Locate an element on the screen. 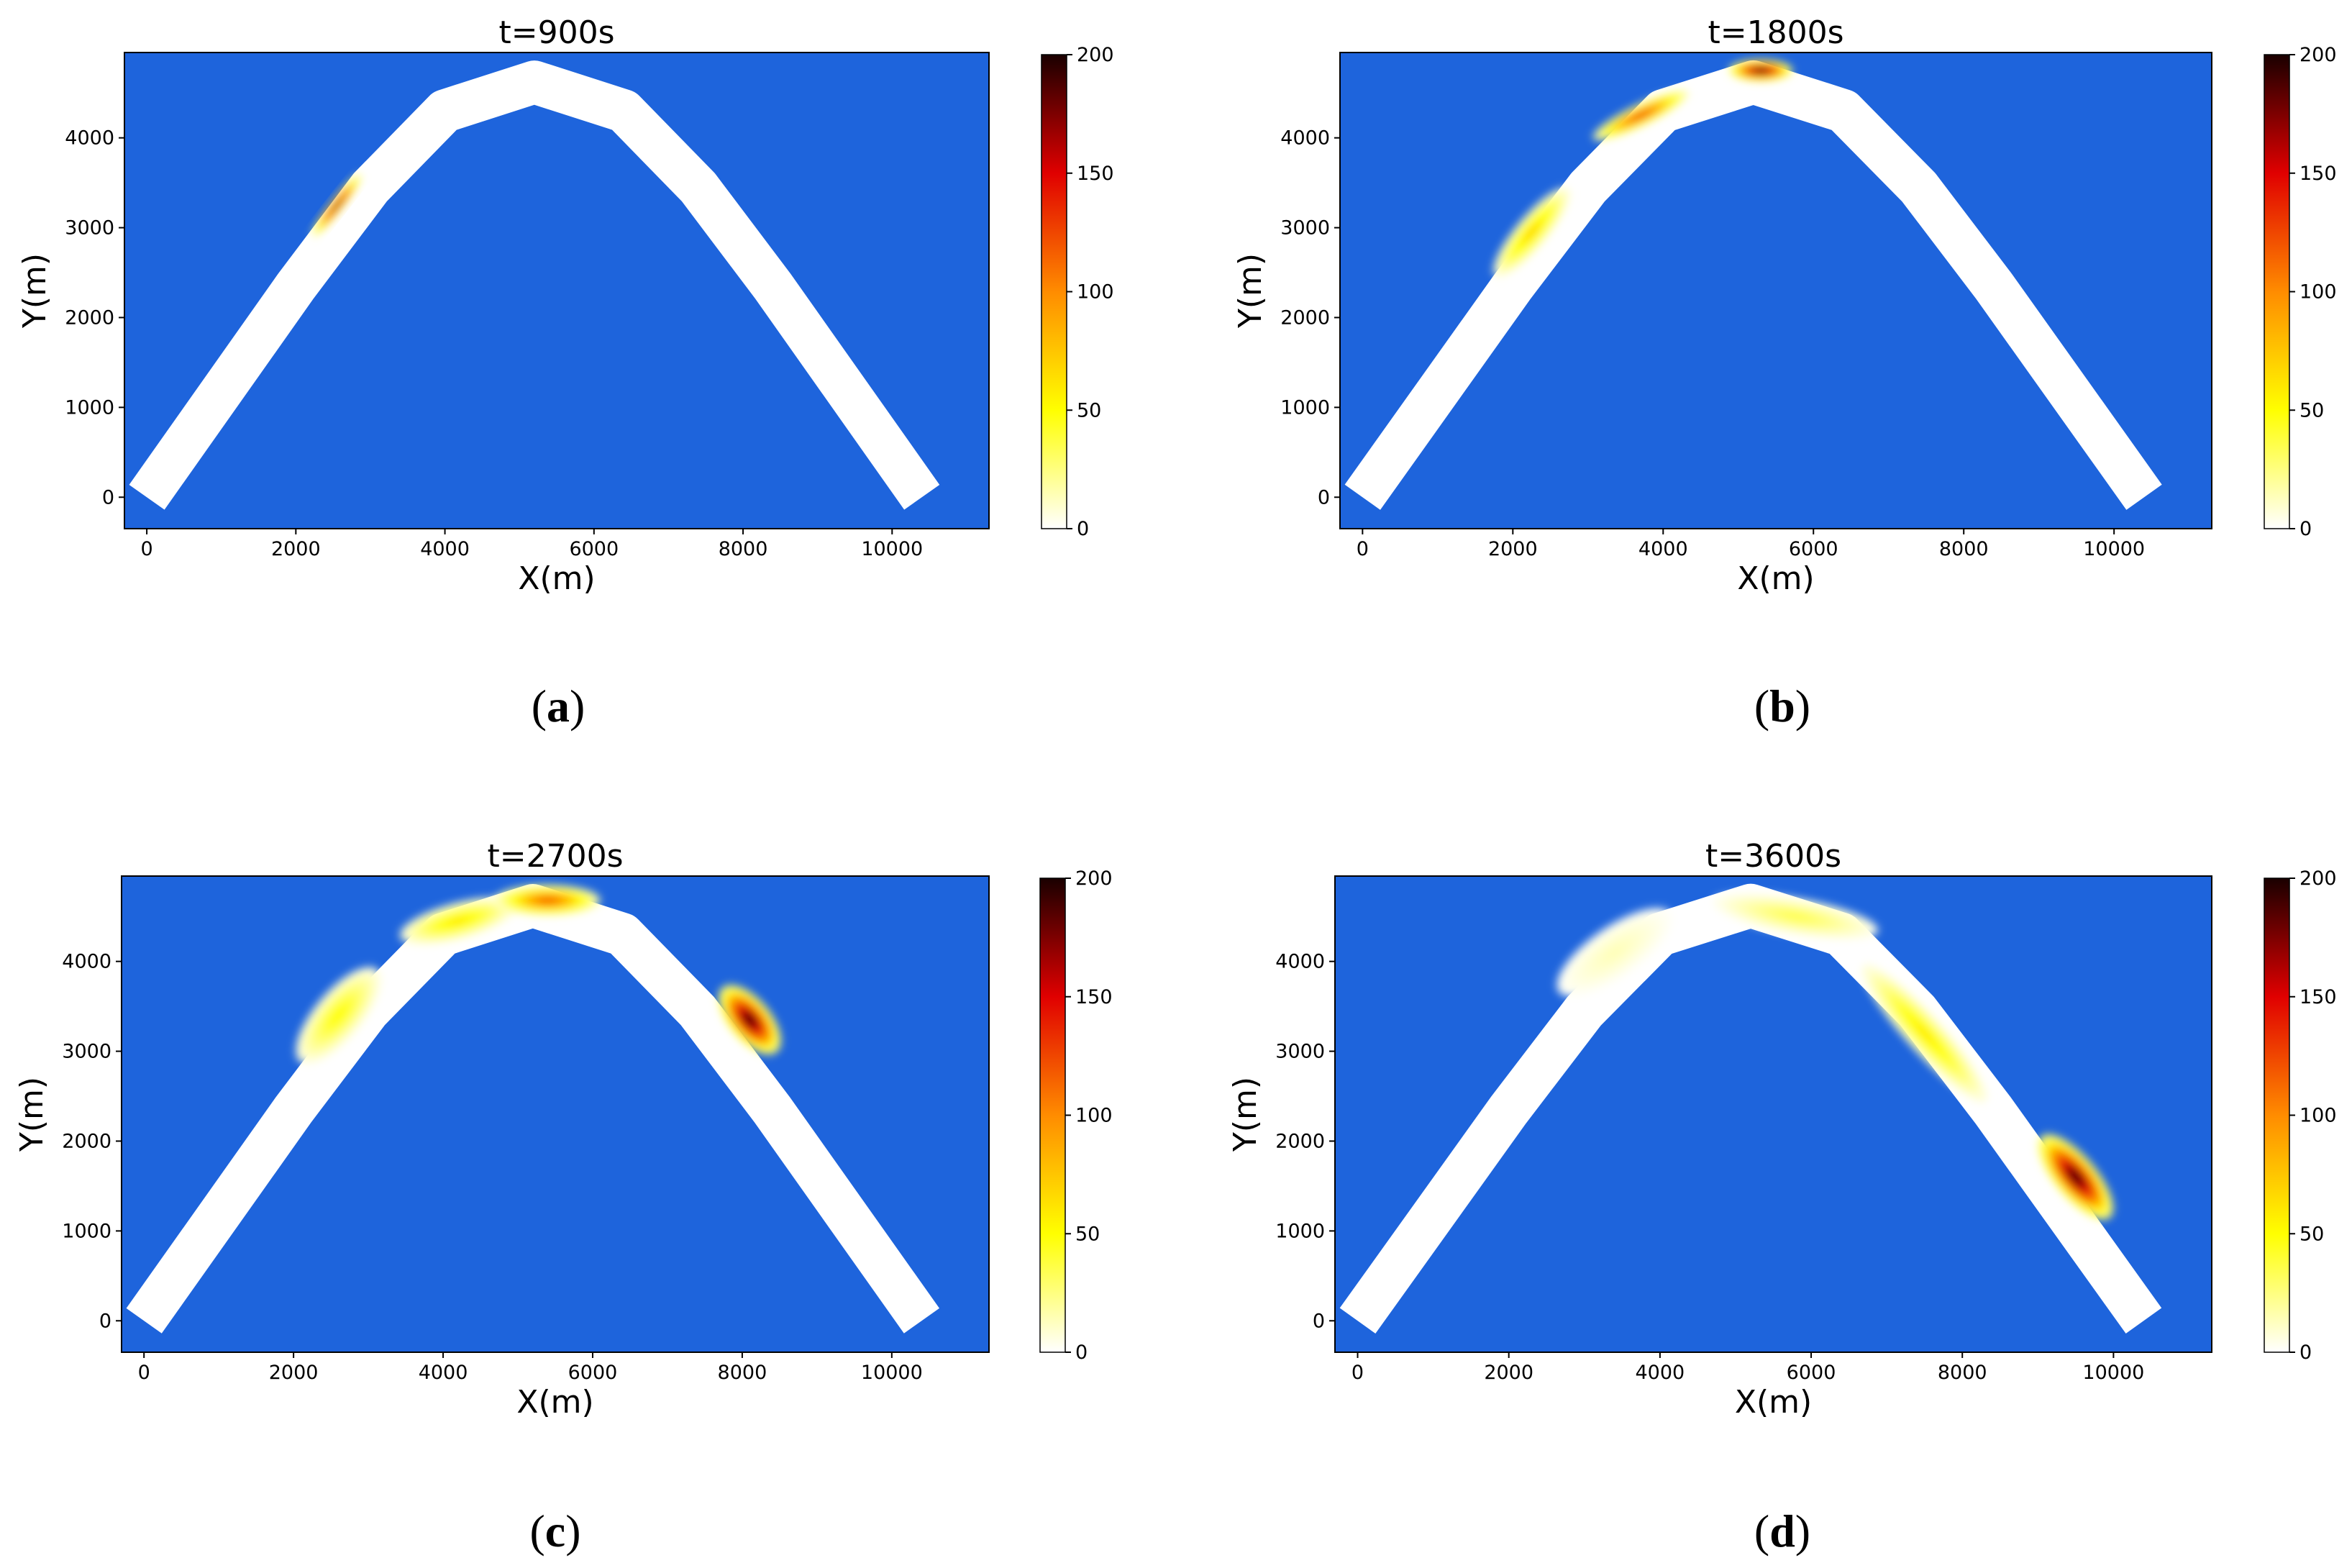 The image size is (2352, 1568). panel-caption-letter: b is located at coordinates (1782, 706).